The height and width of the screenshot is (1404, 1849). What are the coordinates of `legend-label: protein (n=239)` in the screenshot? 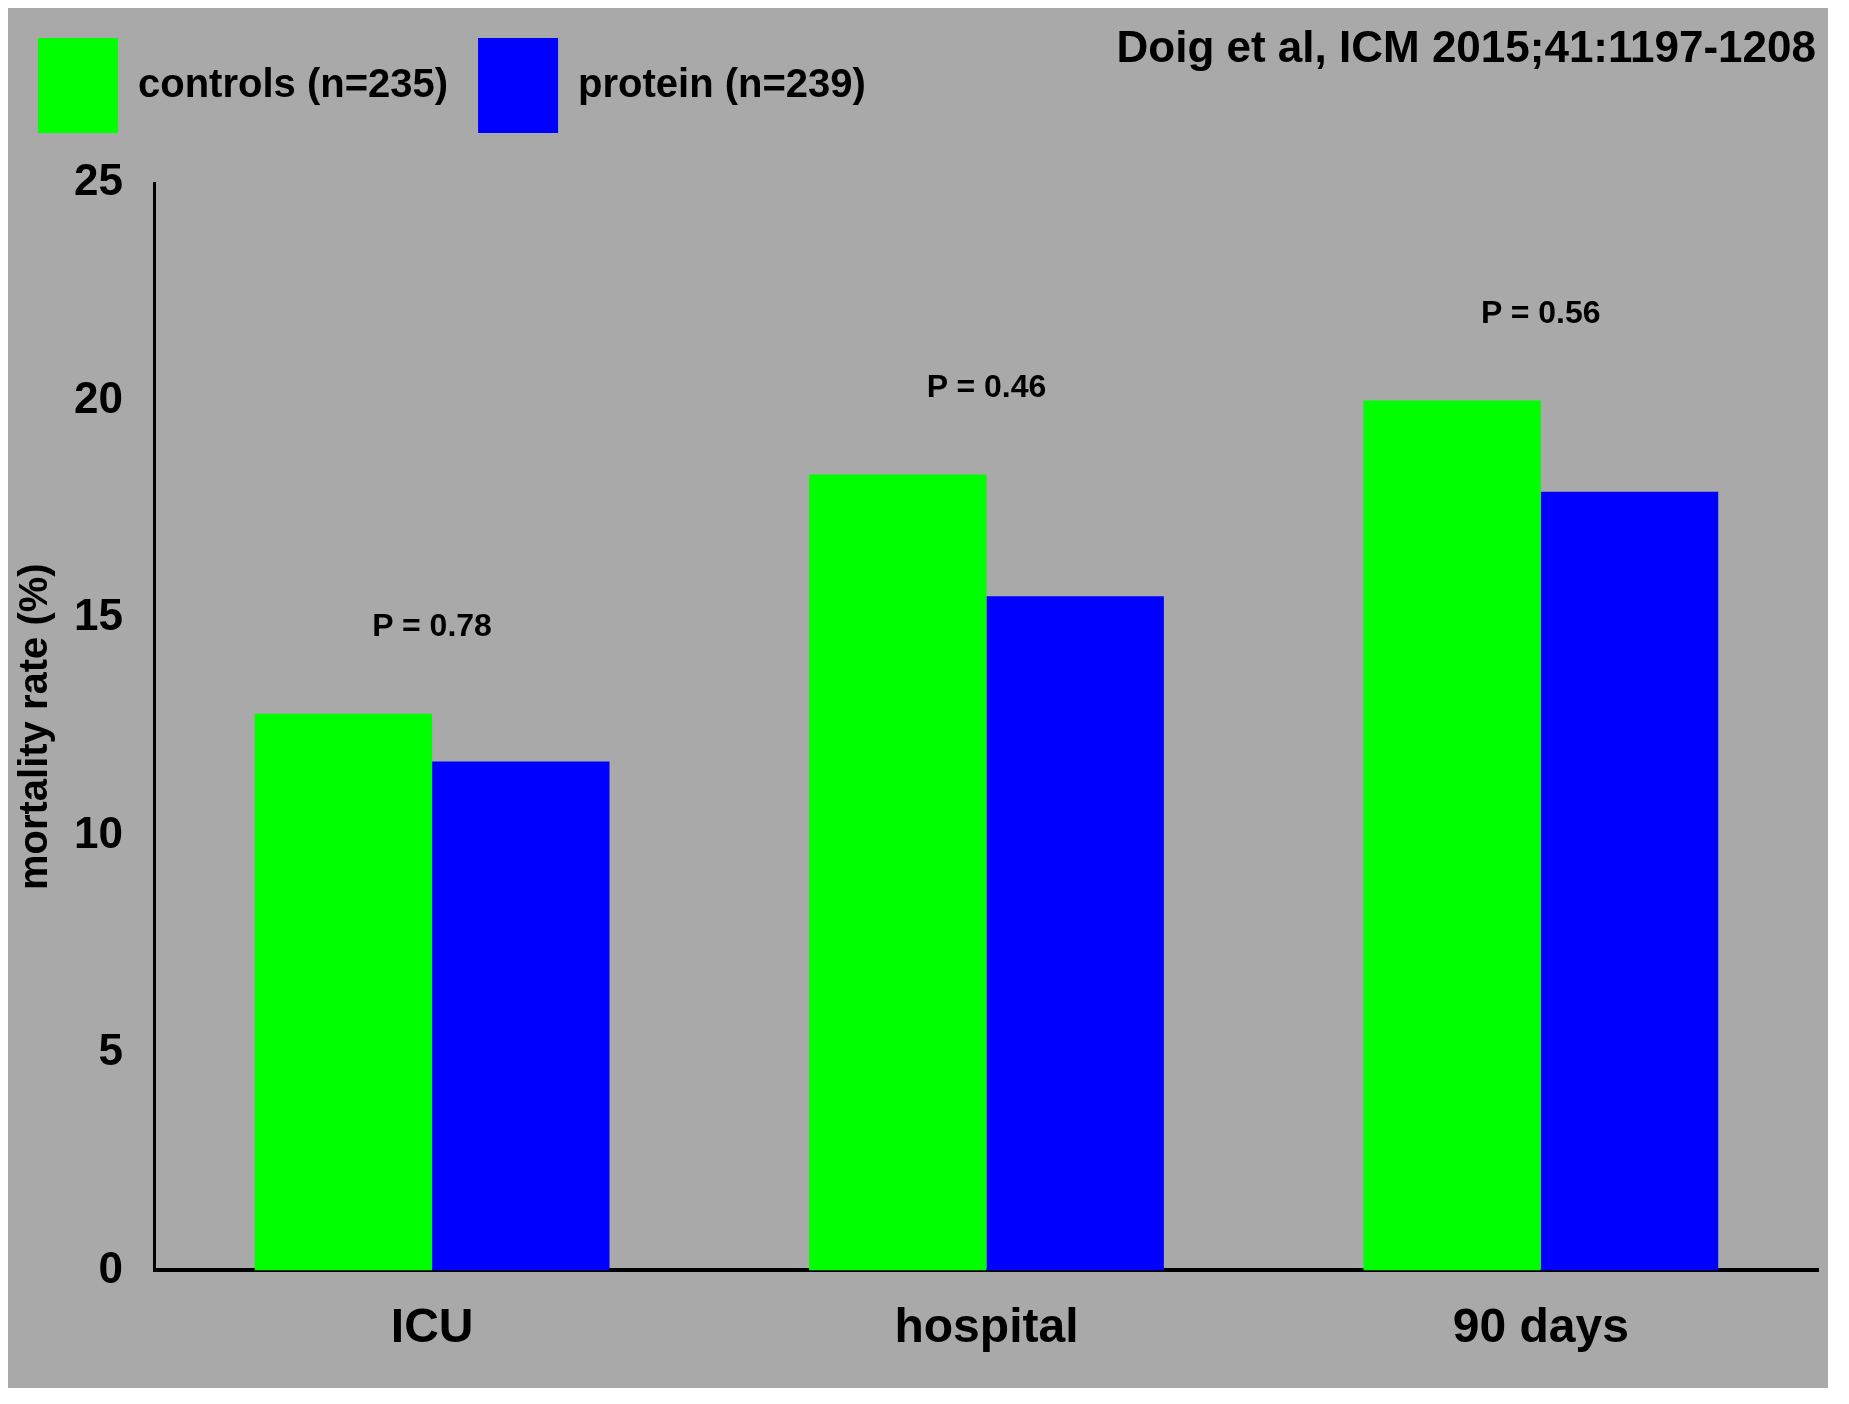 It's located at (722, 82).